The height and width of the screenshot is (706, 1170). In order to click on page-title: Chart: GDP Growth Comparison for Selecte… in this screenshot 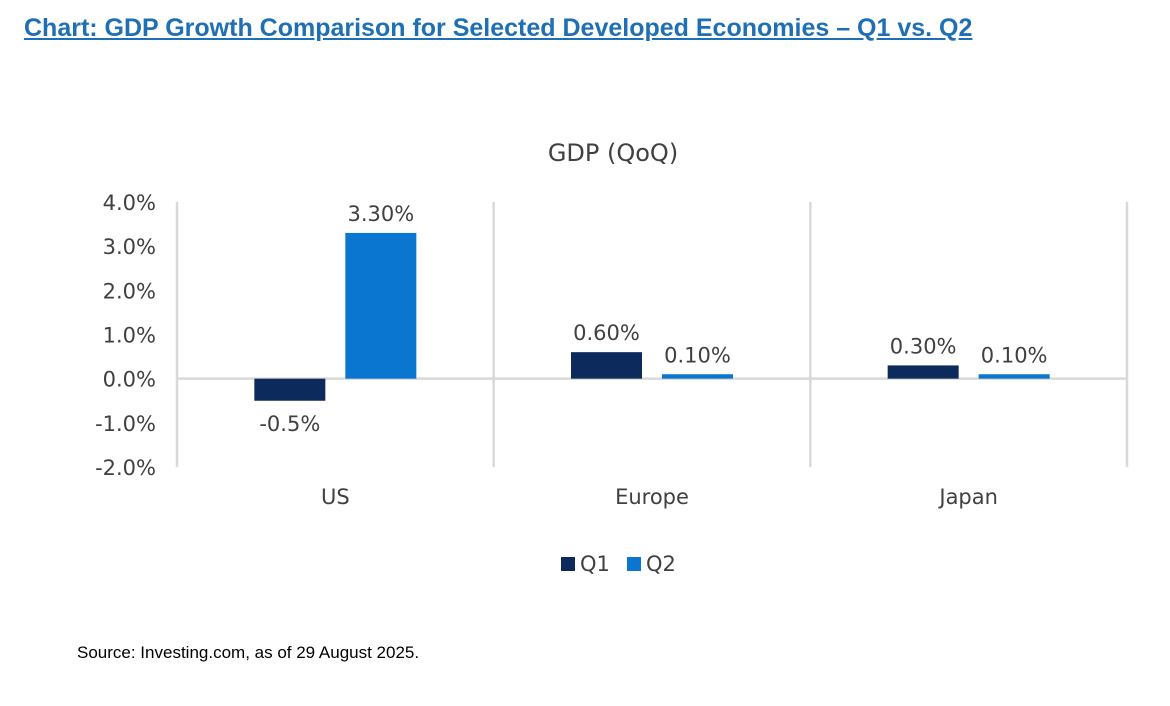, I will do `click(498, 28)`.